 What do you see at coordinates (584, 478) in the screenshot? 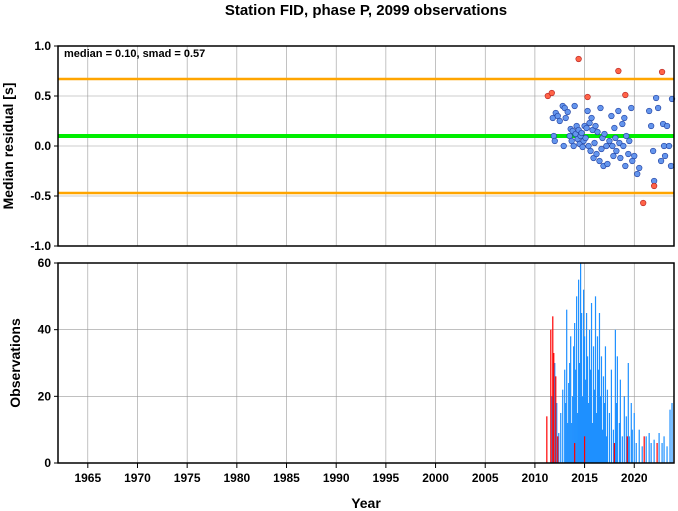
I see `x-tick-label: 2015` at bounding box center [584, 478].